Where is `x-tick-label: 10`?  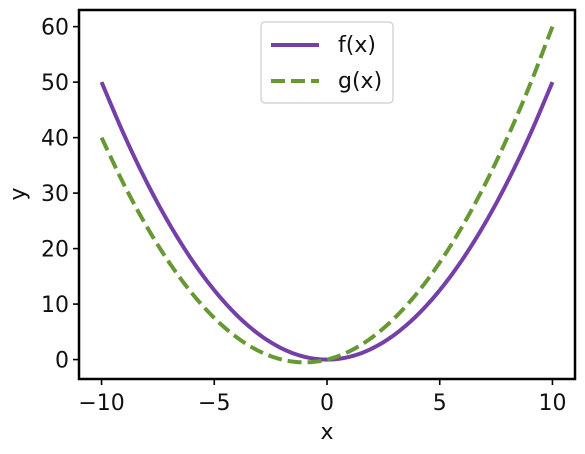
x-tick-label: 10 is located at coordinates (552, 403).